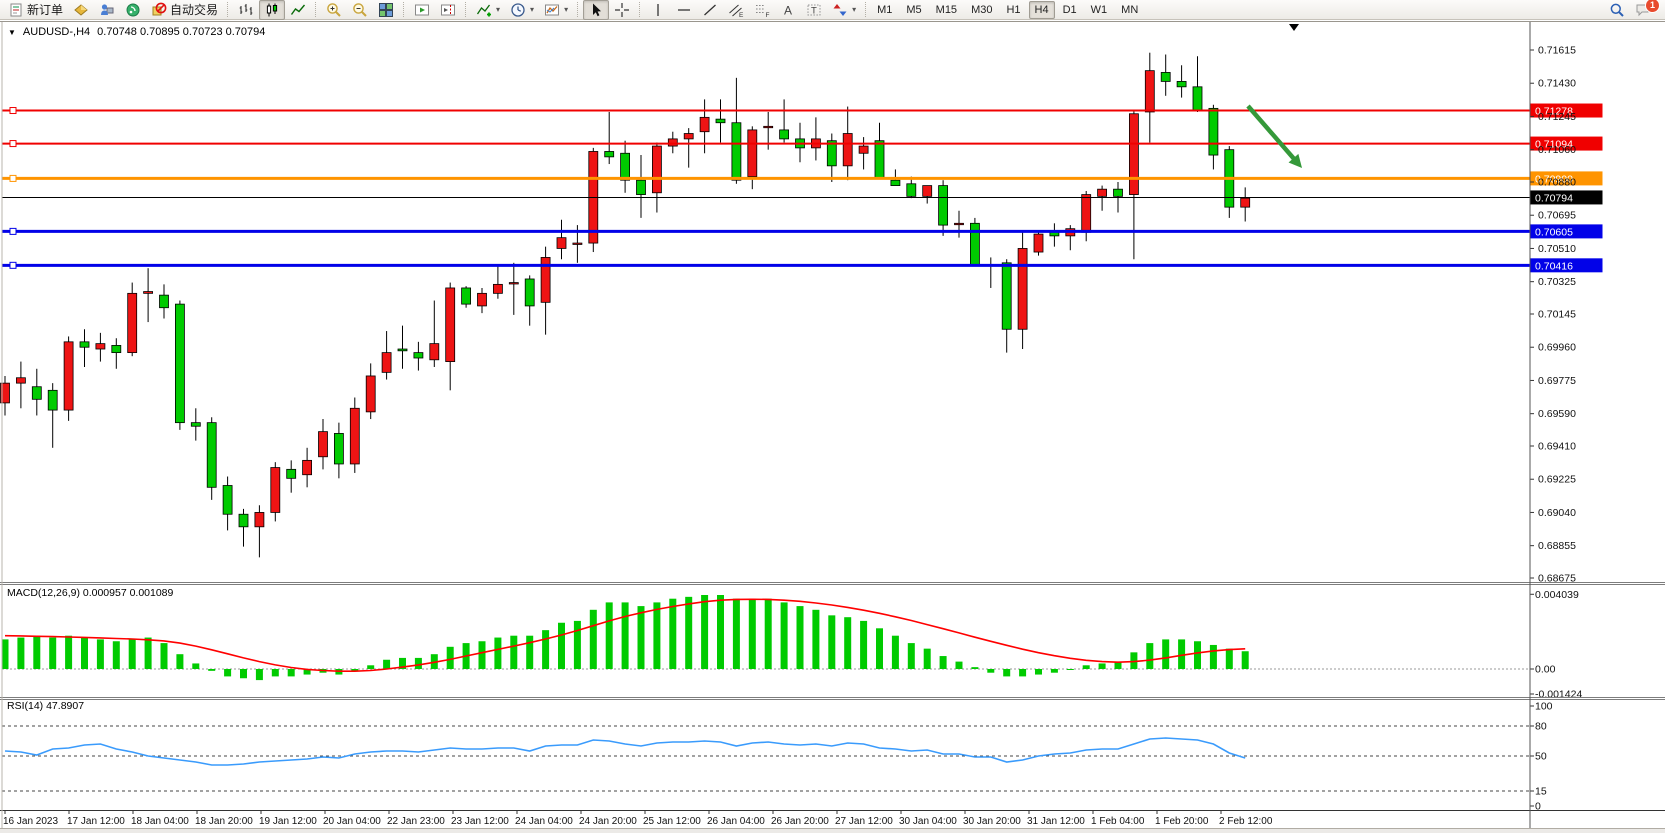  What do you see at coordinates (762, 10) in the screenshot?
I see `fibonacci-tool-button: F` at bounding box center [762, 10].